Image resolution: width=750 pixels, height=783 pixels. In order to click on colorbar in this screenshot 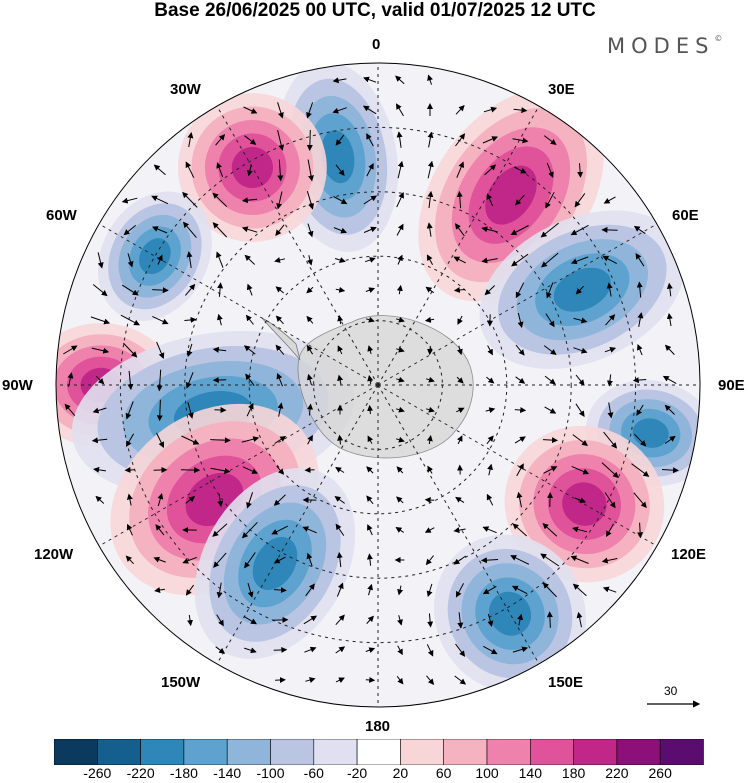, I will do `click(379, 752)`.